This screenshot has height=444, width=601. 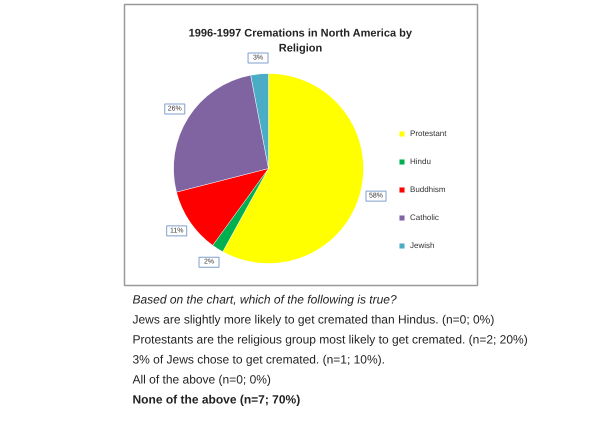 I want to click on legend-label: Buddhism, so click(x=428, y=189).